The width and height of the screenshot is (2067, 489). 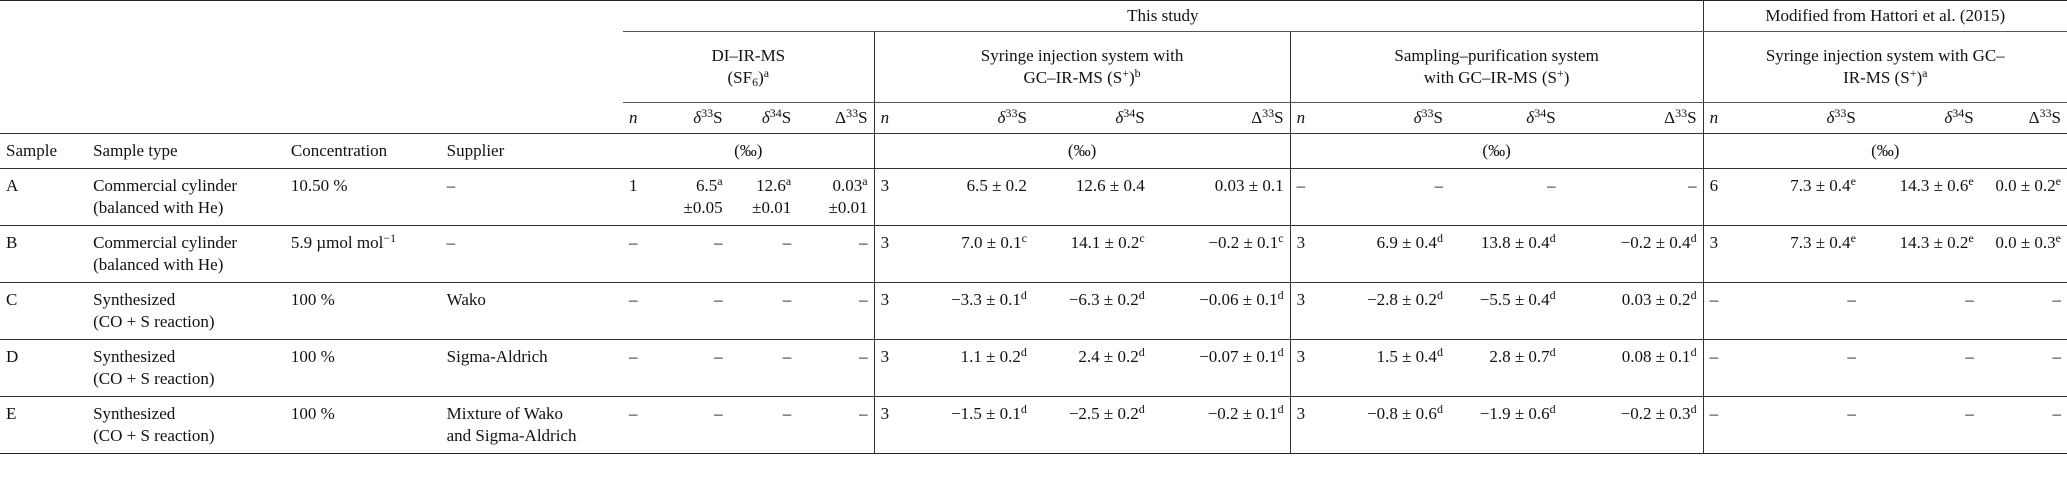 I want to click on col-d34-syr: δ34S, so click(x=1130, y=116).